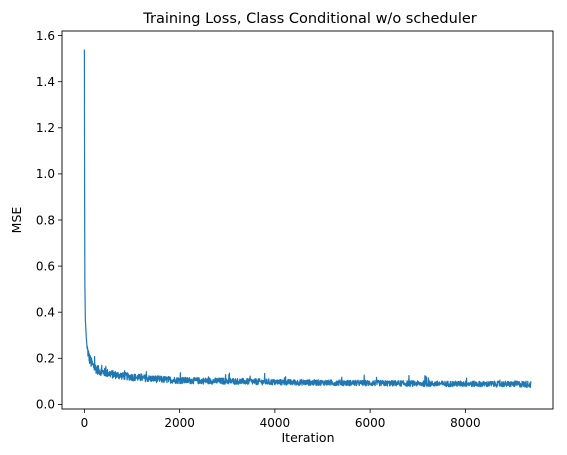 The height and width of the screenshot is (455, 567). I want to click on x-tick-label: 6000, so click(370, 423).